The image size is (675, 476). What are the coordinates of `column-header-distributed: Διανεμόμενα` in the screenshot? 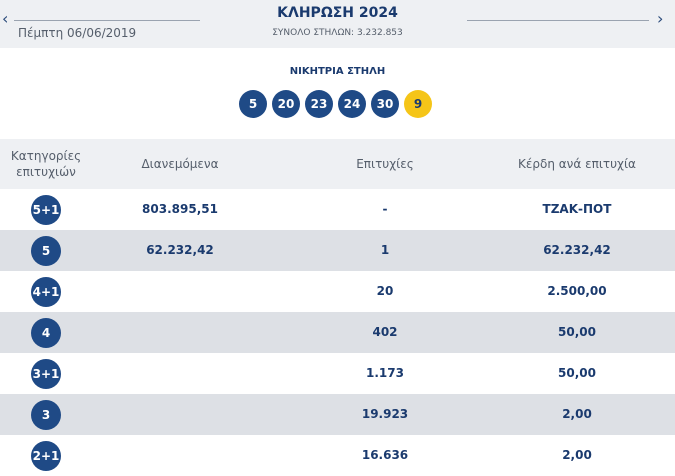 It's located at (180, 164).